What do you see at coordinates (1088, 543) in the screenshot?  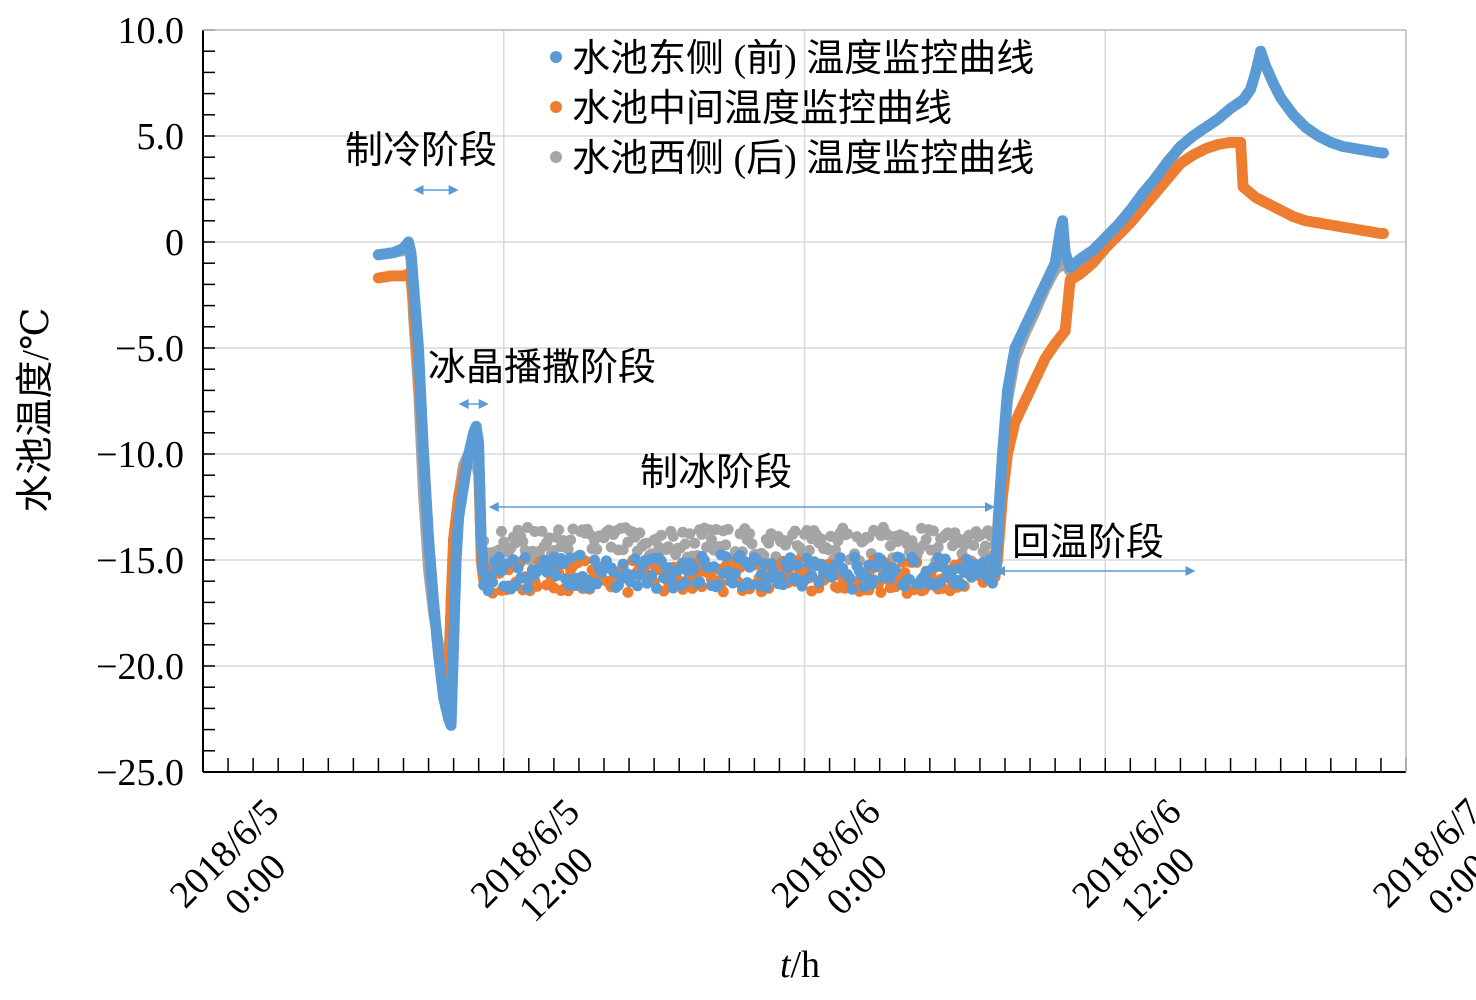 I see `phase-label-rewarming: 回温阶段` at bounding box center [1088, 543].